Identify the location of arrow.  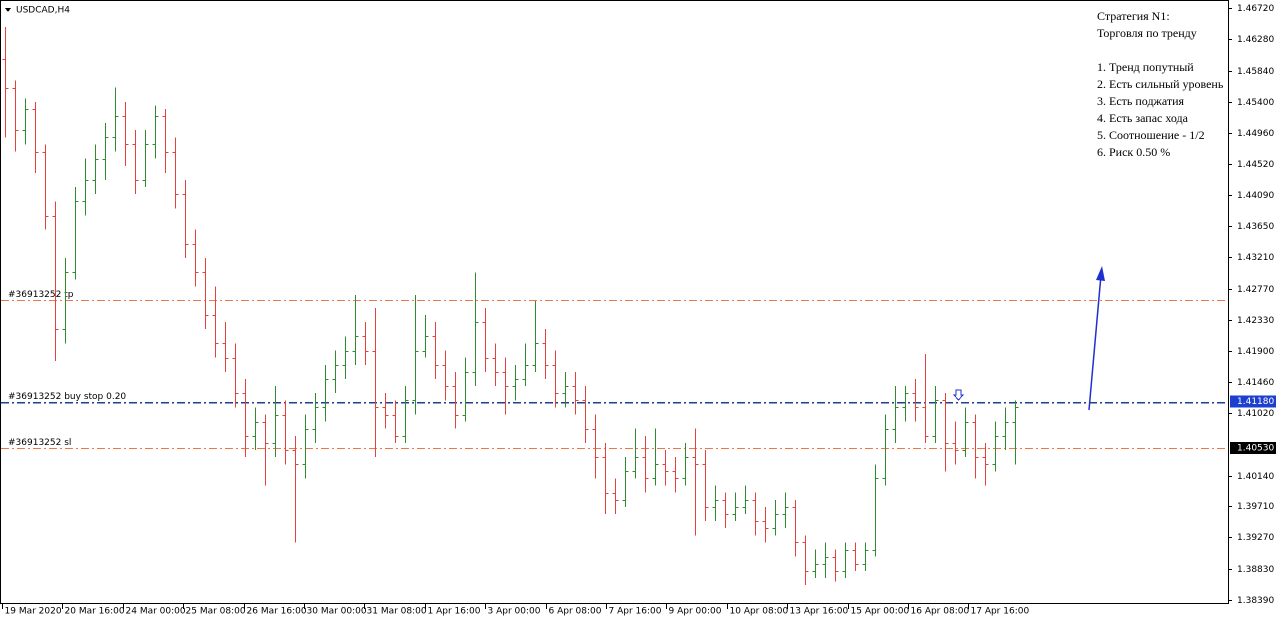
(1095, 342).